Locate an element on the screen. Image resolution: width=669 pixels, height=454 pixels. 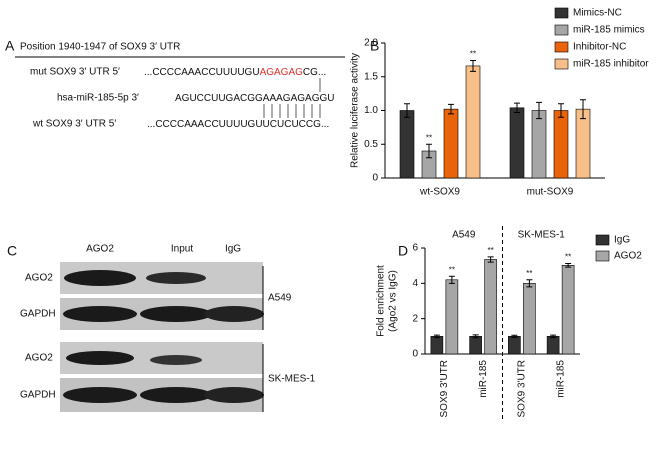
y-tick-label: 1.0 is located at coordinates (371, 110).